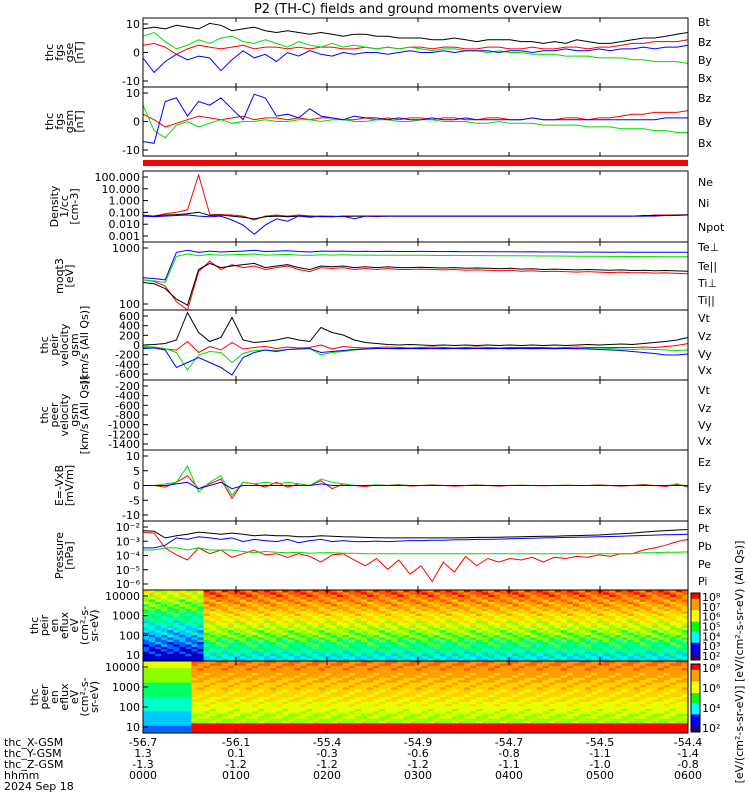 The height and width of the screenshot is (800, 750). I want to click on series-Vz, so click(415, 347).